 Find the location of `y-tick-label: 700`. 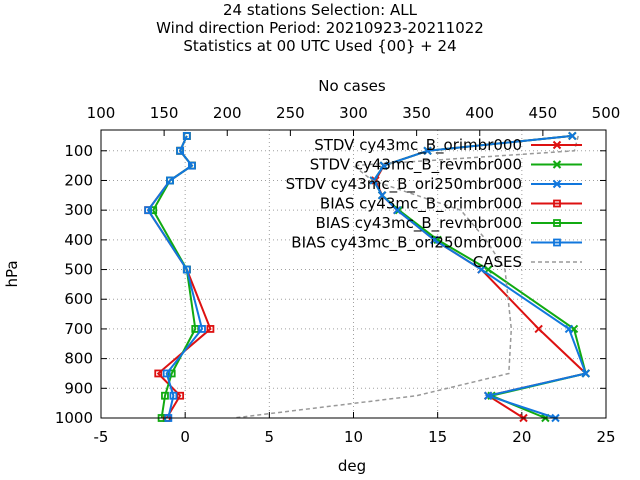

y-tick-label: 700 is located at coordinates (78, 329).